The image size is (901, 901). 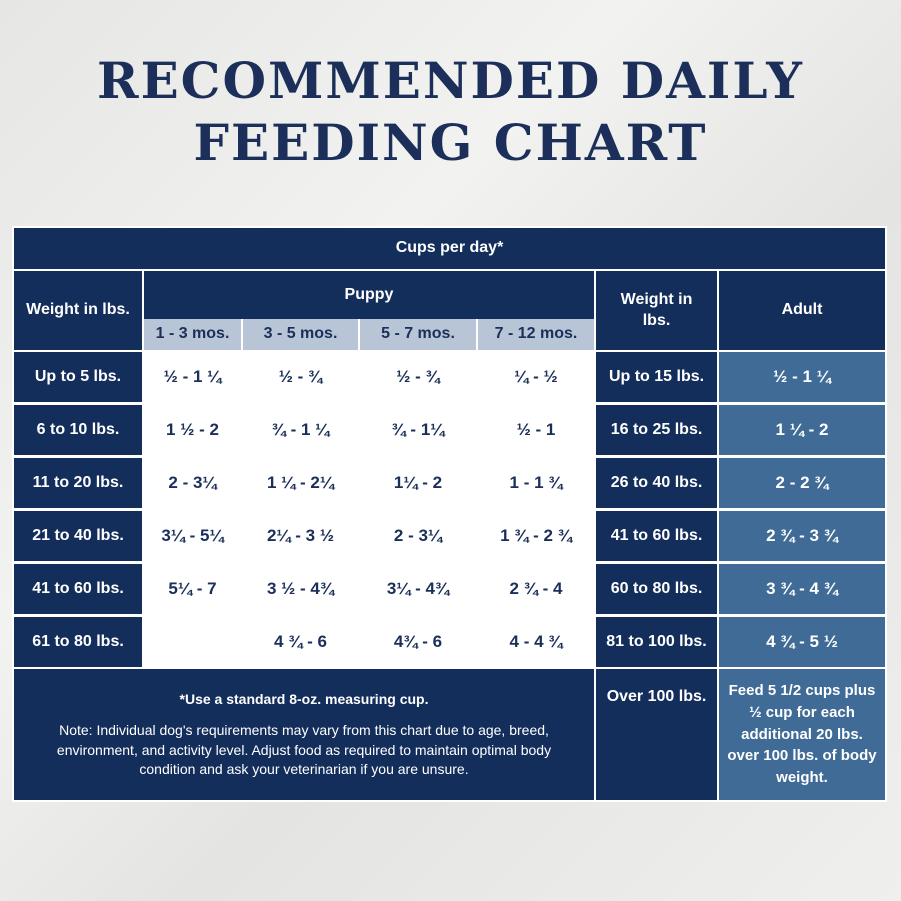 I want to click on puppy-weight-cell: 11 to 20 lbs., so click(x=78, y=483).